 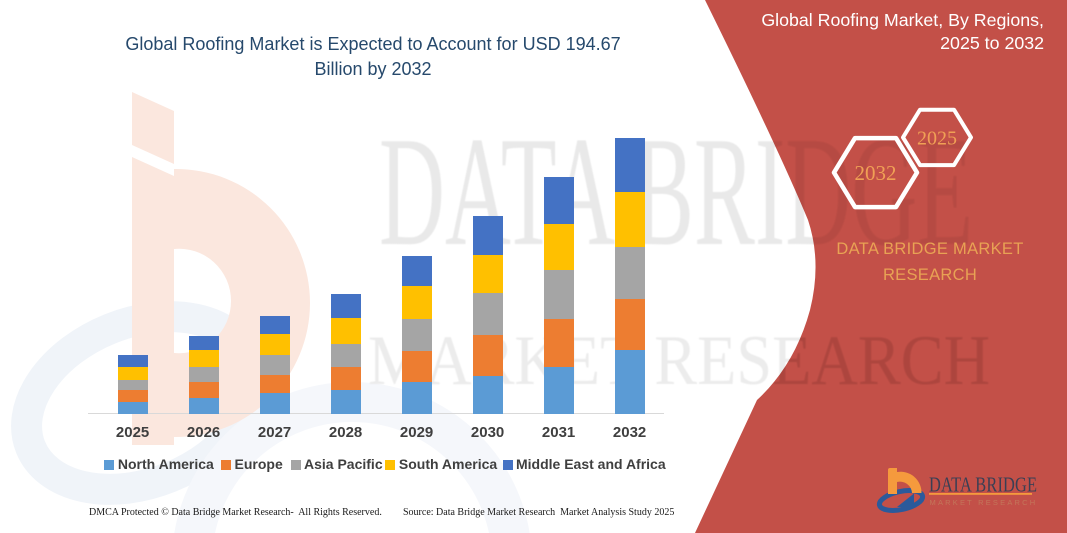 What do you see at coordinates (937, 139) in the screenshot?
I see `svg-text: 2025` at bounding box center [937, 139].